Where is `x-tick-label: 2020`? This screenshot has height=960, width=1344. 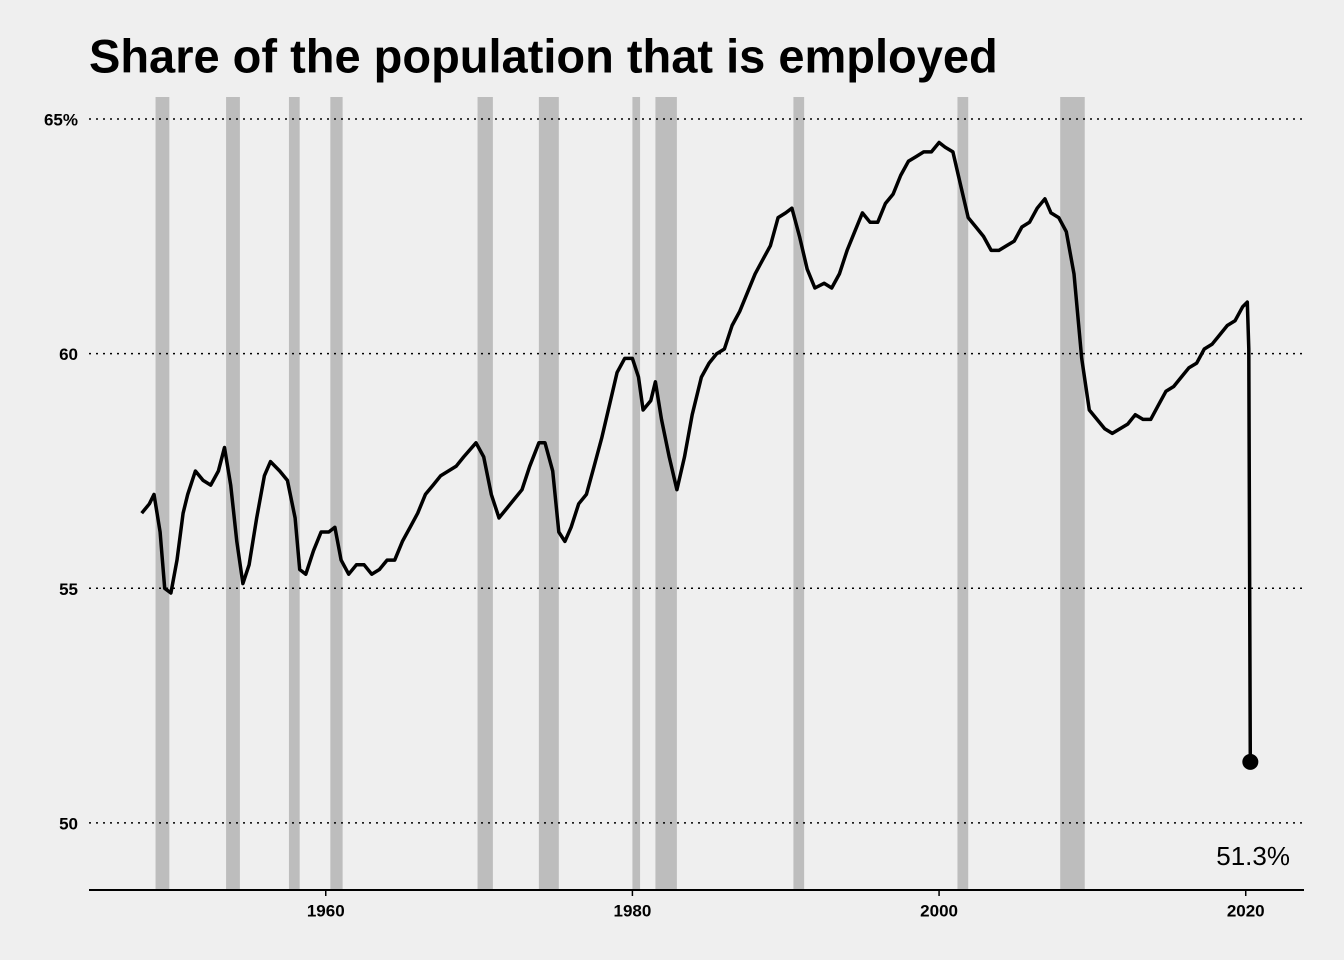 x-tick-label: 2020 is located at coordinates (1246, 910).